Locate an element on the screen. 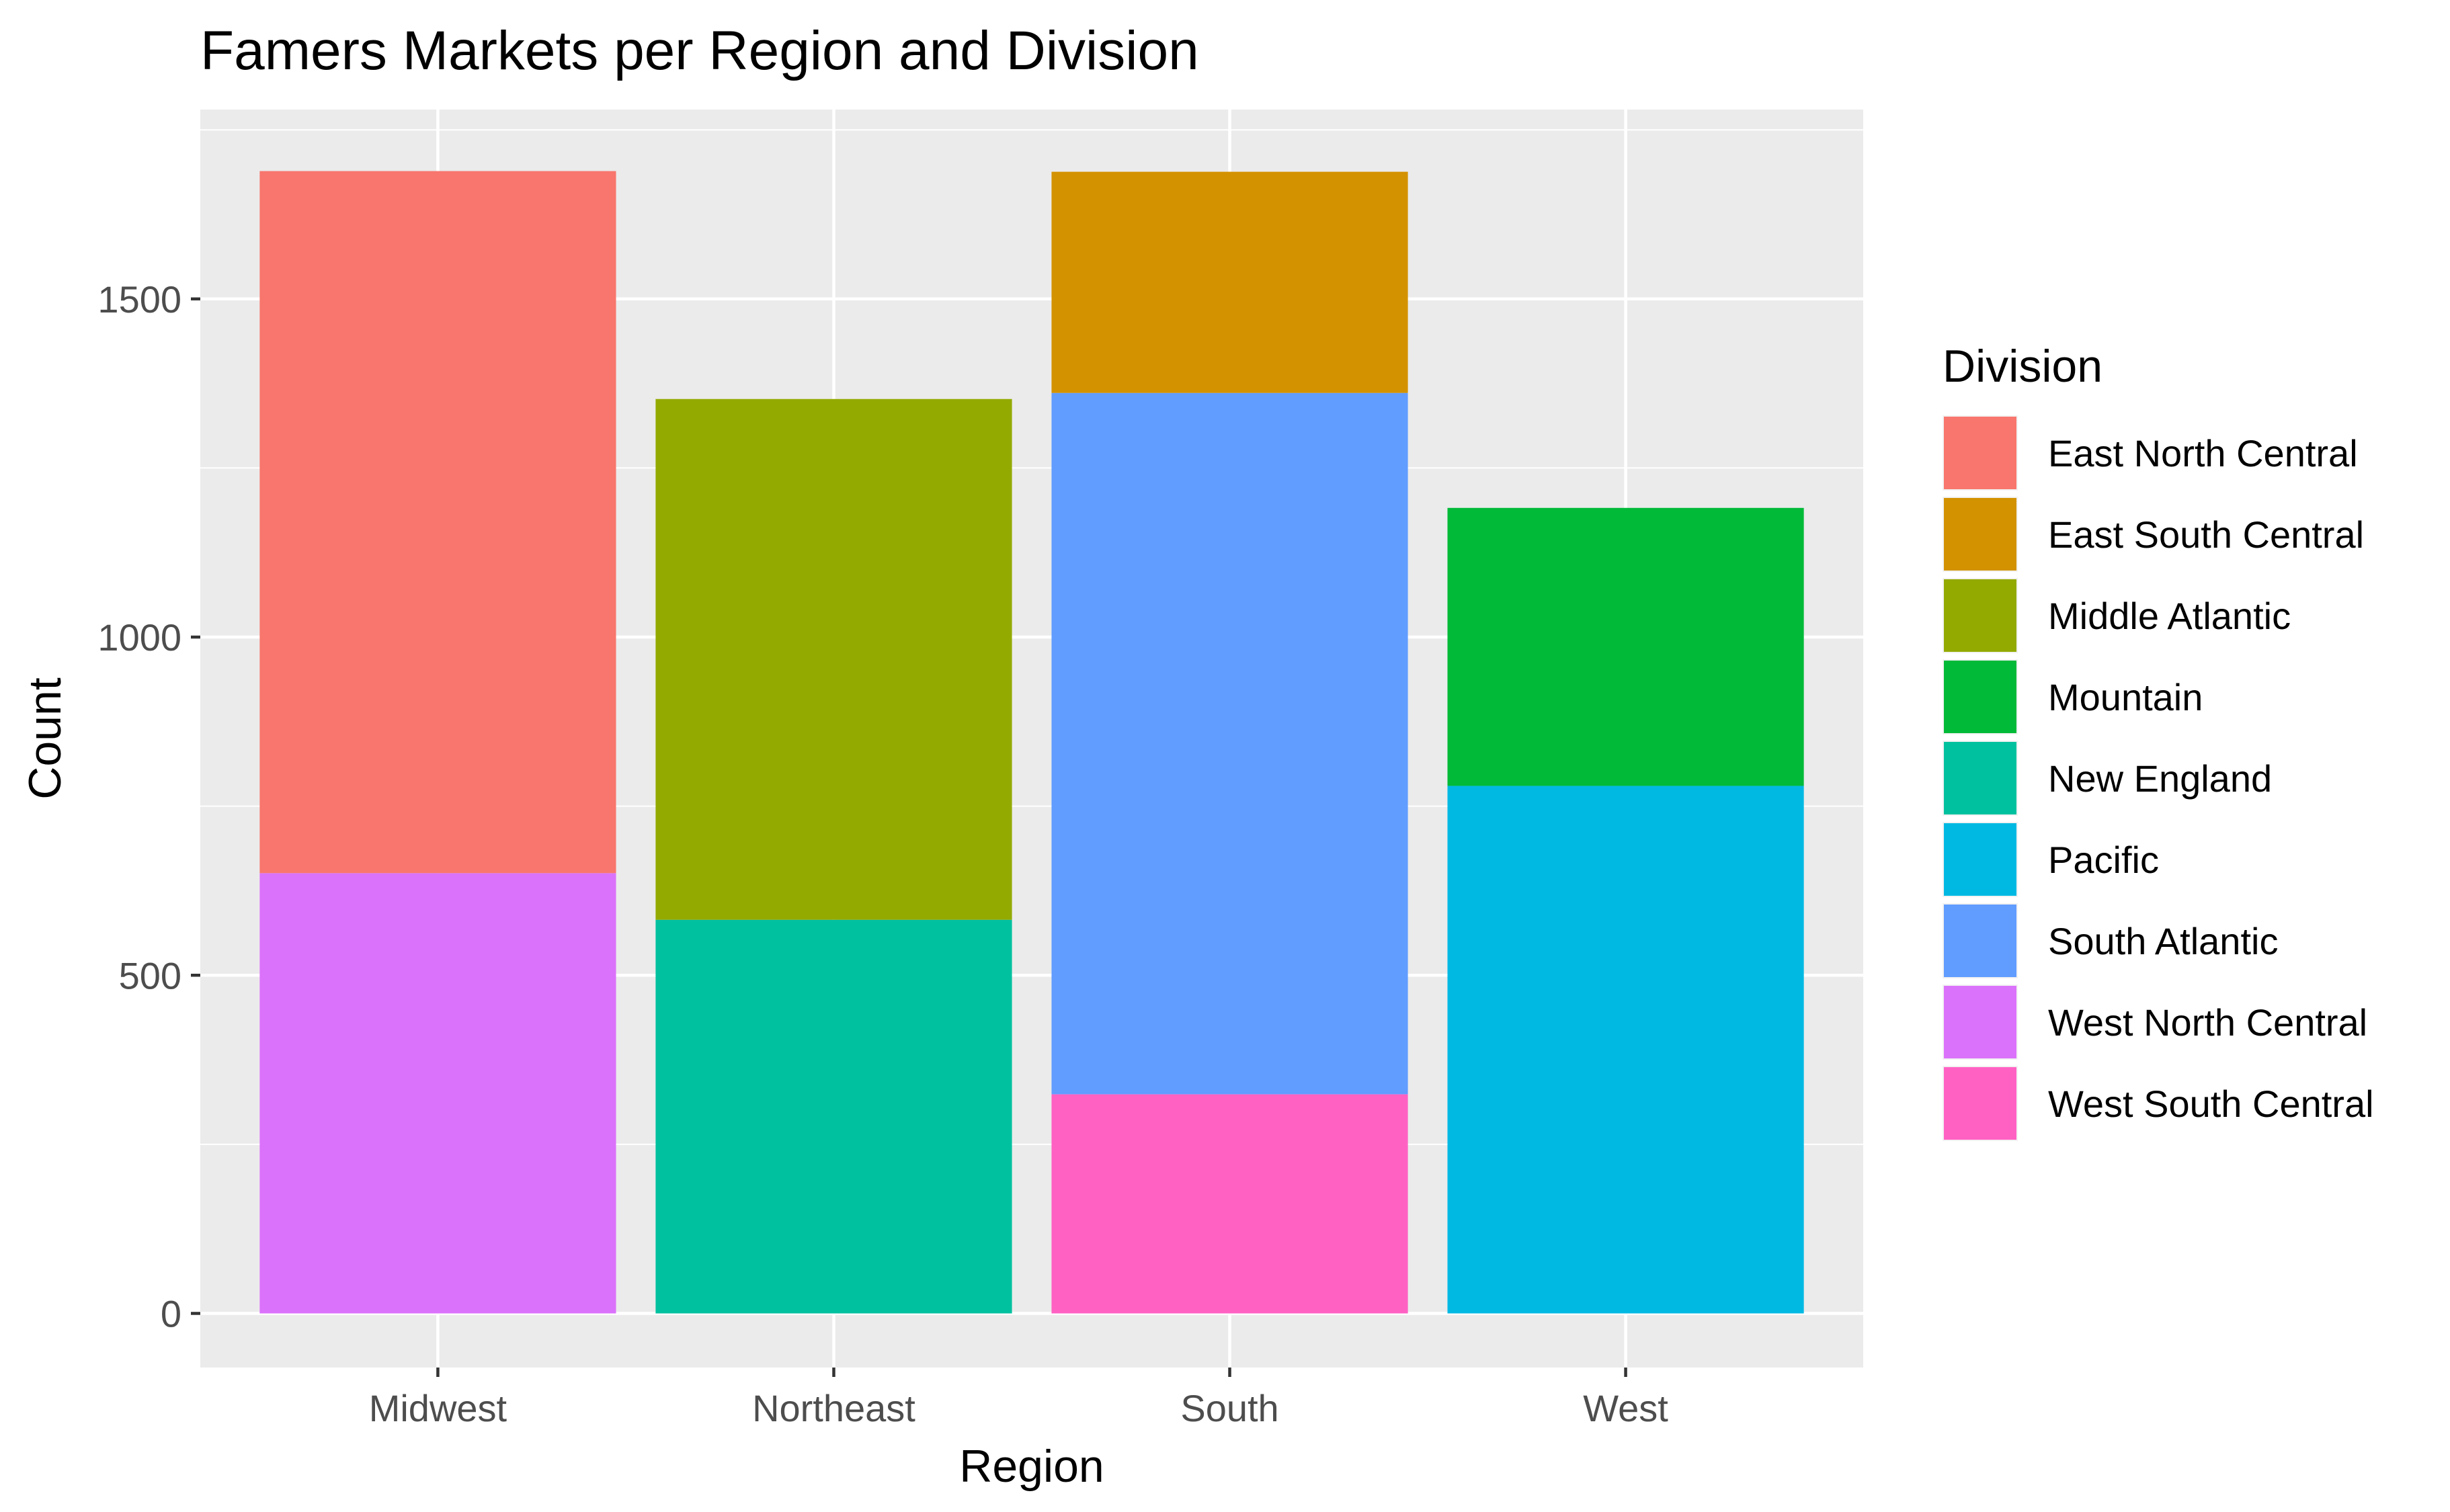 The height and width of the screenshot is (1512, 2450). legend-swatch-pacific is located at coordinates (1980, 859).